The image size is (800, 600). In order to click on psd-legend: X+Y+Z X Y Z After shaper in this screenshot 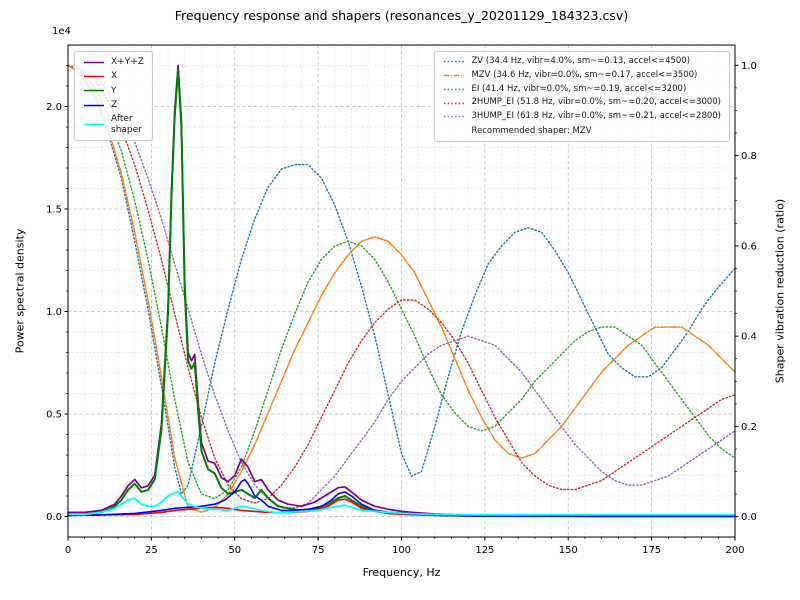, I will do `click(113, 96)`.